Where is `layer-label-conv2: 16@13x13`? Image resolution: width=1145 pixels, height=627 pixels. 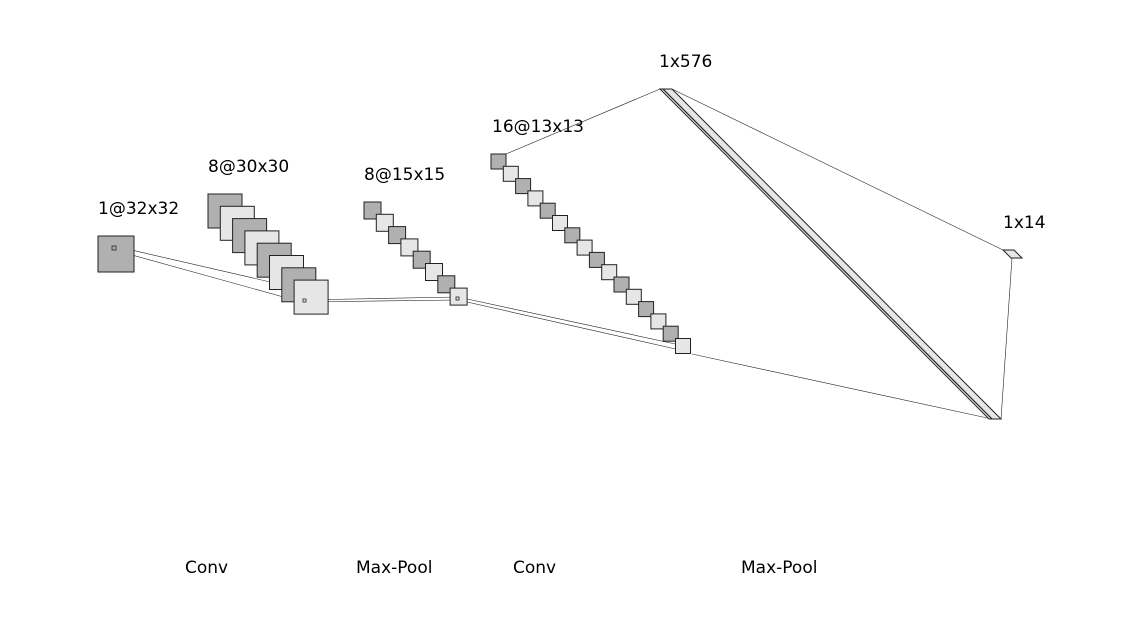 layer-label-conv2: 16@13x13 is located at coordinates (538, 127).